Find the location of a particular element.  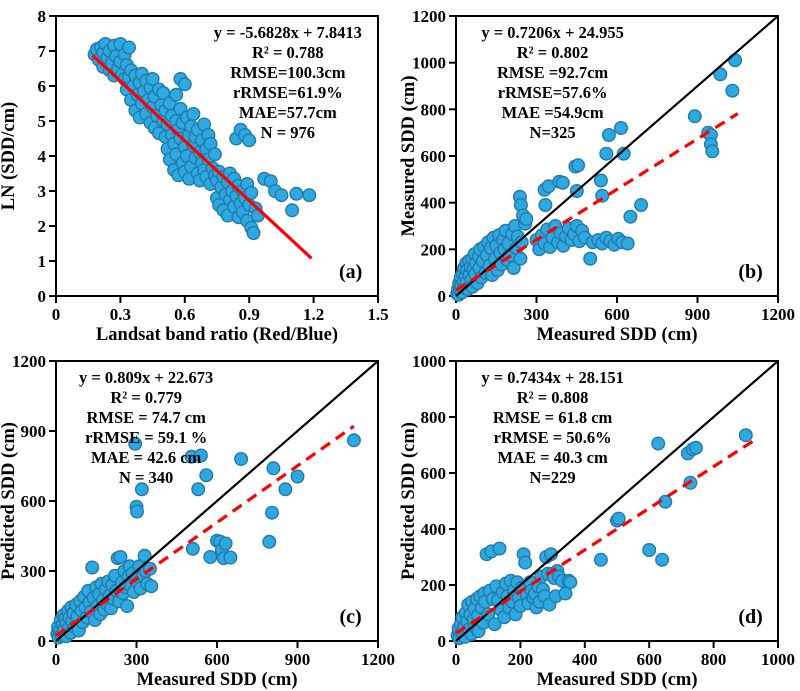

annotation-line: RMSE = 61.8 cm is located at coordinates (553, 417).